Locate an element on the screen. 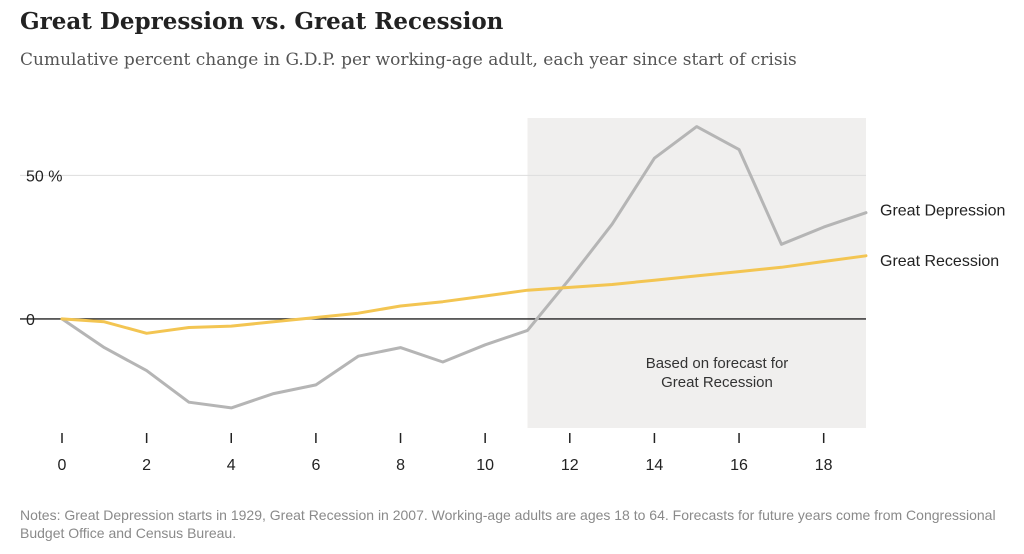 The height and width of the screenshot is (554, 1024). x-tick-label: 4 is located at coordinates (231, 465).